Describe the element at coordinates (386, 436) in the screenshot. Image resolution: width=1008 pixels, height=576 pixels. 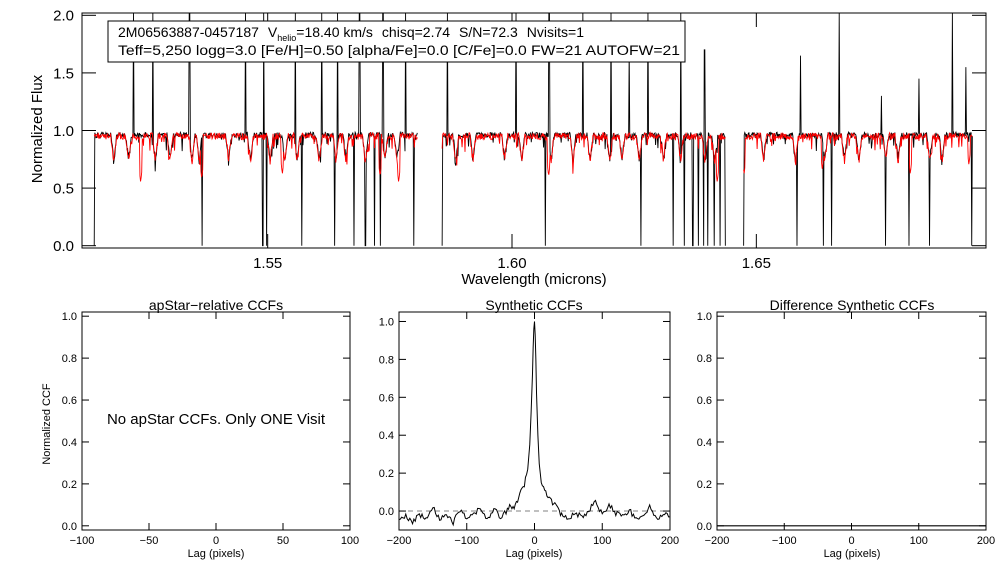
I see `synthetic-ccf-ytick-label: 0.4` at that location.